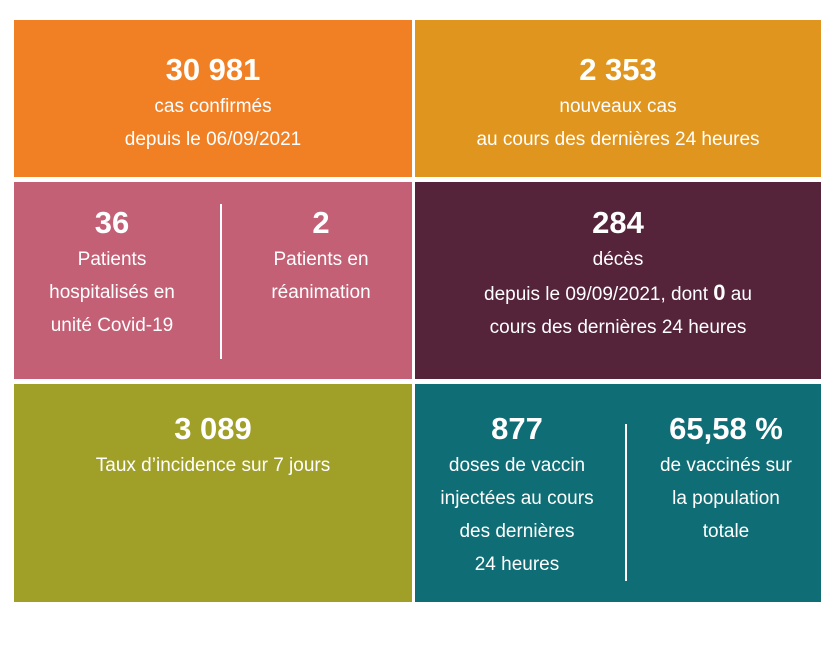  I want to click on hospitalised-label-line: hospitalisés en, so click(112, 292).